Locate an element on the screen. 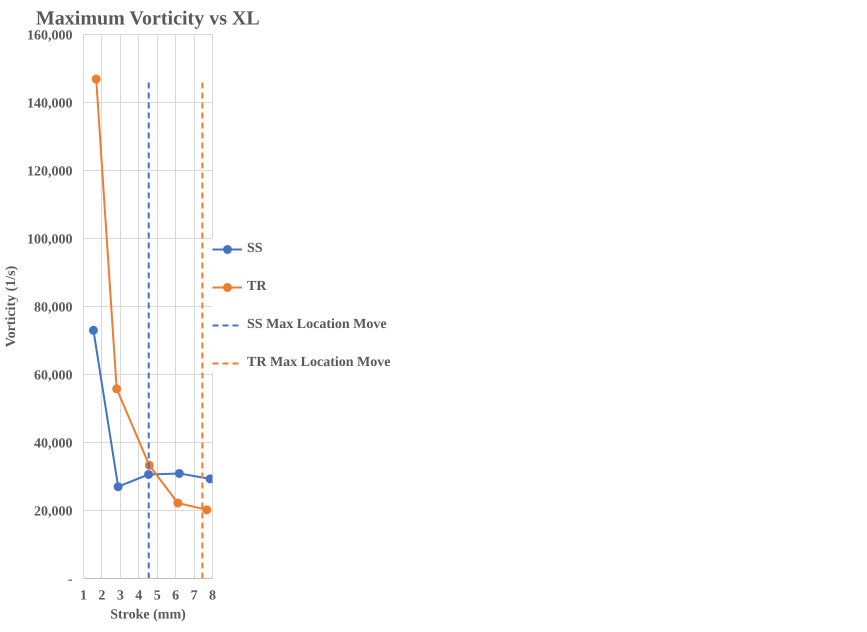 This screenshot has height=632, width=867. y-tick-label: 100,000 is located at coordinates (49, 240).